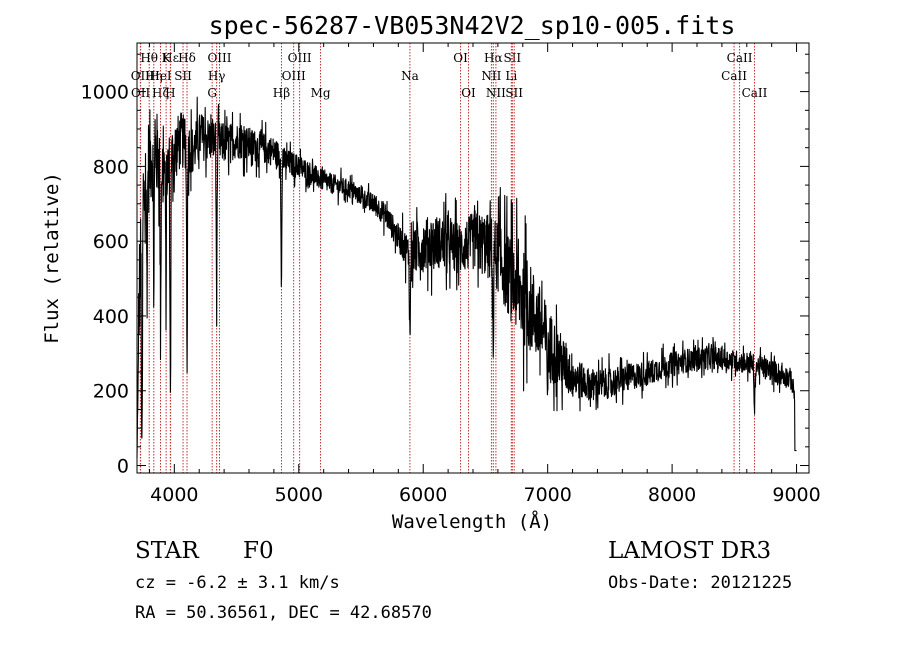 The height and width of the screenshot is (649, 900). I want to click on coordinates: RA = 50.36561, DEC = 42.68570, so click(283, 613).